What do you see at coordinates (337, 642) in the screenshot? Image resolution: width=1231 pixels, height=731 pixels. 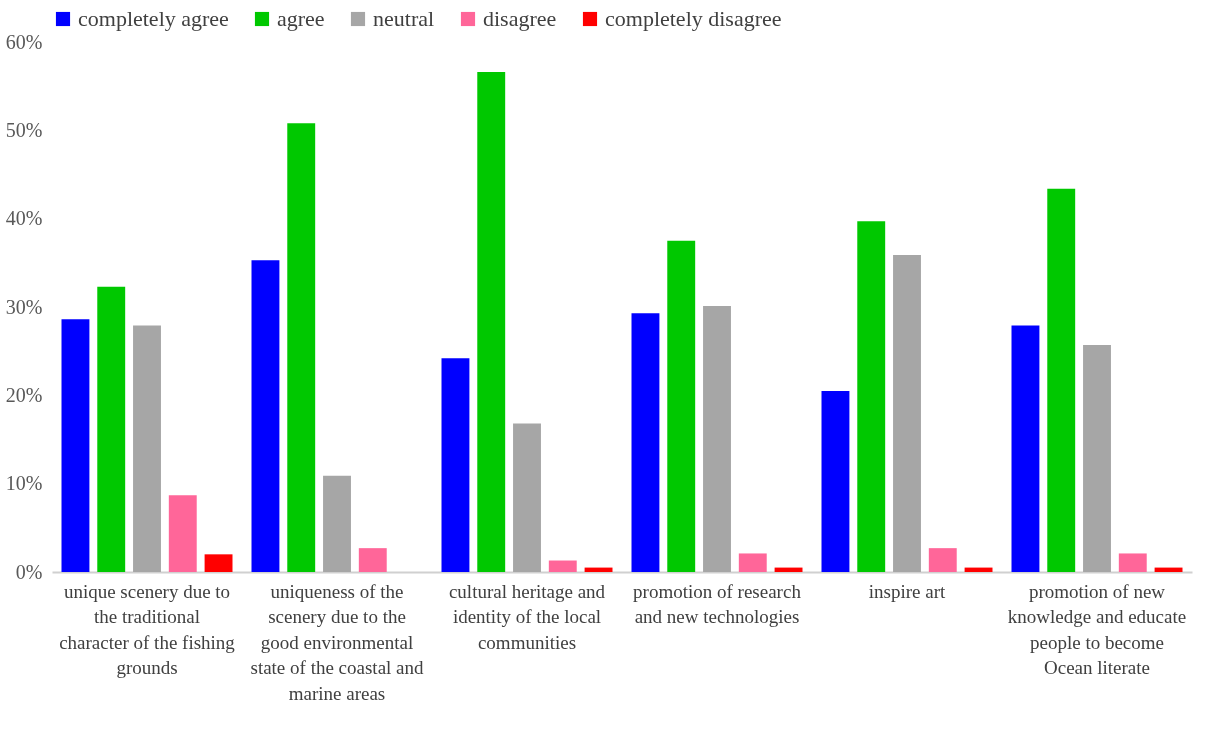 I see `x-tick-label: uniqueness of the scenery due to the good environmental state of the coastal and marine areas` at bounding box center [337, 642].